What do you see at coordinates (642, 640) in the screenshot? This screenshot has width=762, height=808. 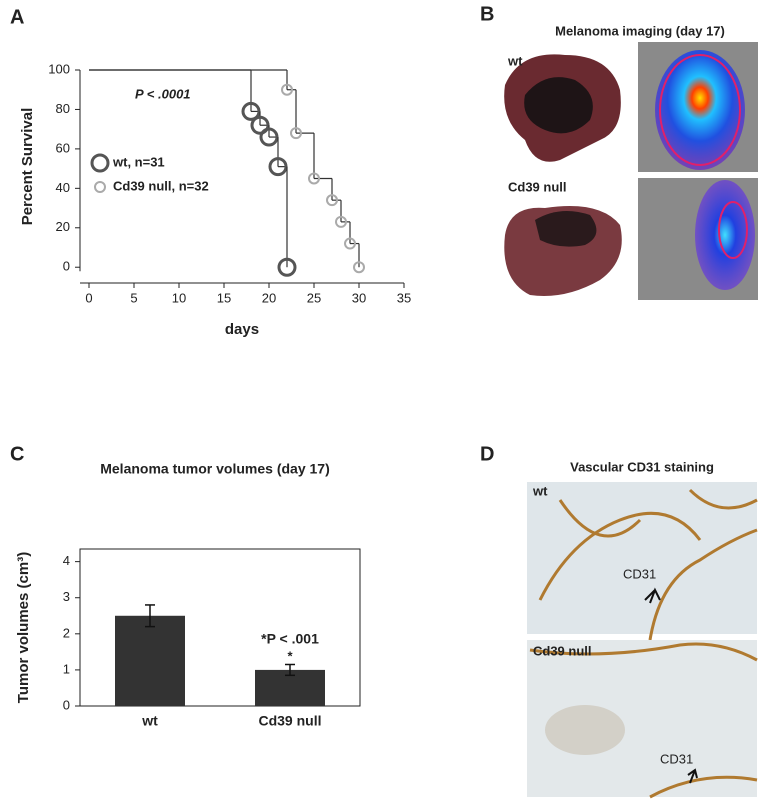 I see `staining-images` at bounding box center [642, 640].